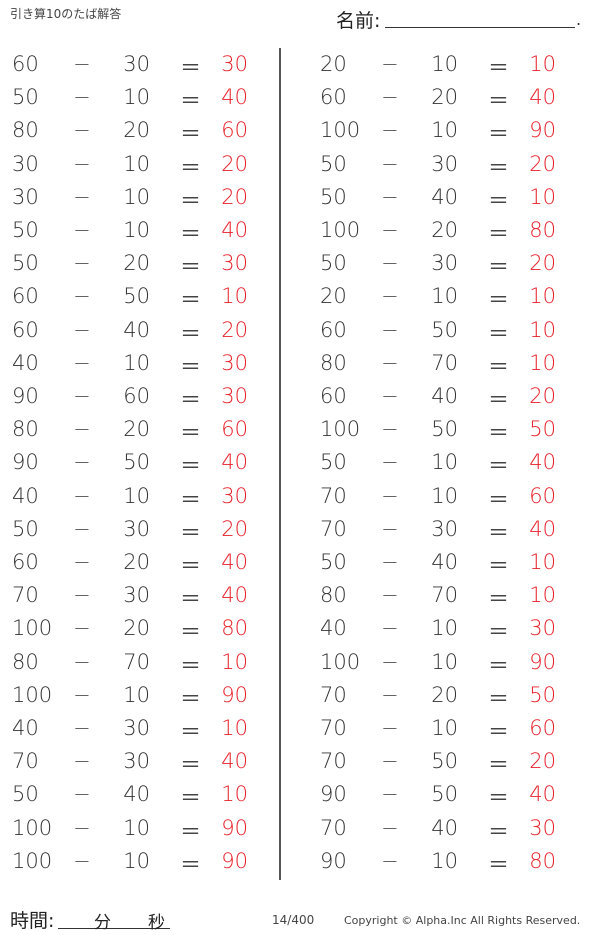 This screenshot has width=600, height=935. I want to click on problem-row: 50 − 20 ＝ 30, so click(300, 266).